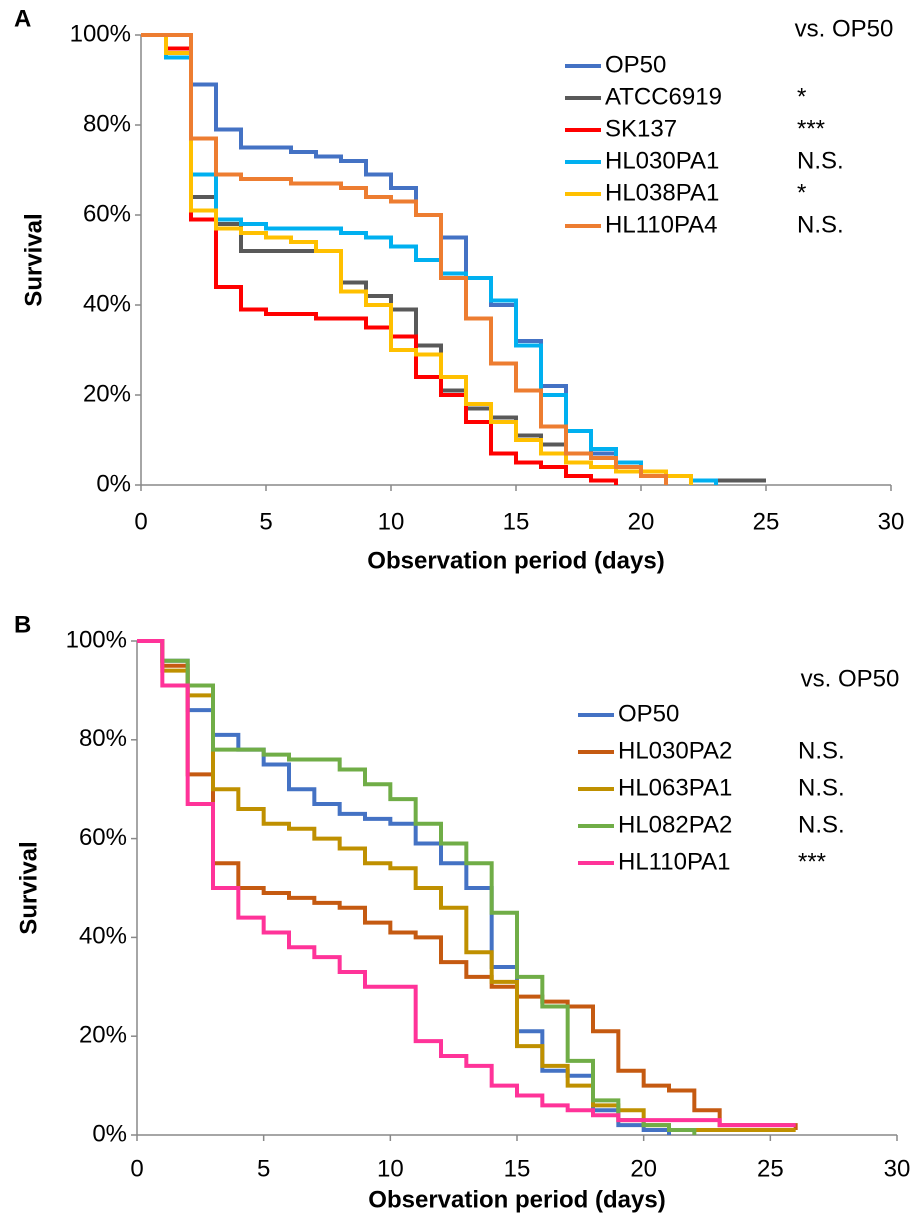 This screenshot has width=912, height=1218. Describe the element at coordinates (675, 750) in the screenshot. I see `legend-label: HL030PA2` at that location.